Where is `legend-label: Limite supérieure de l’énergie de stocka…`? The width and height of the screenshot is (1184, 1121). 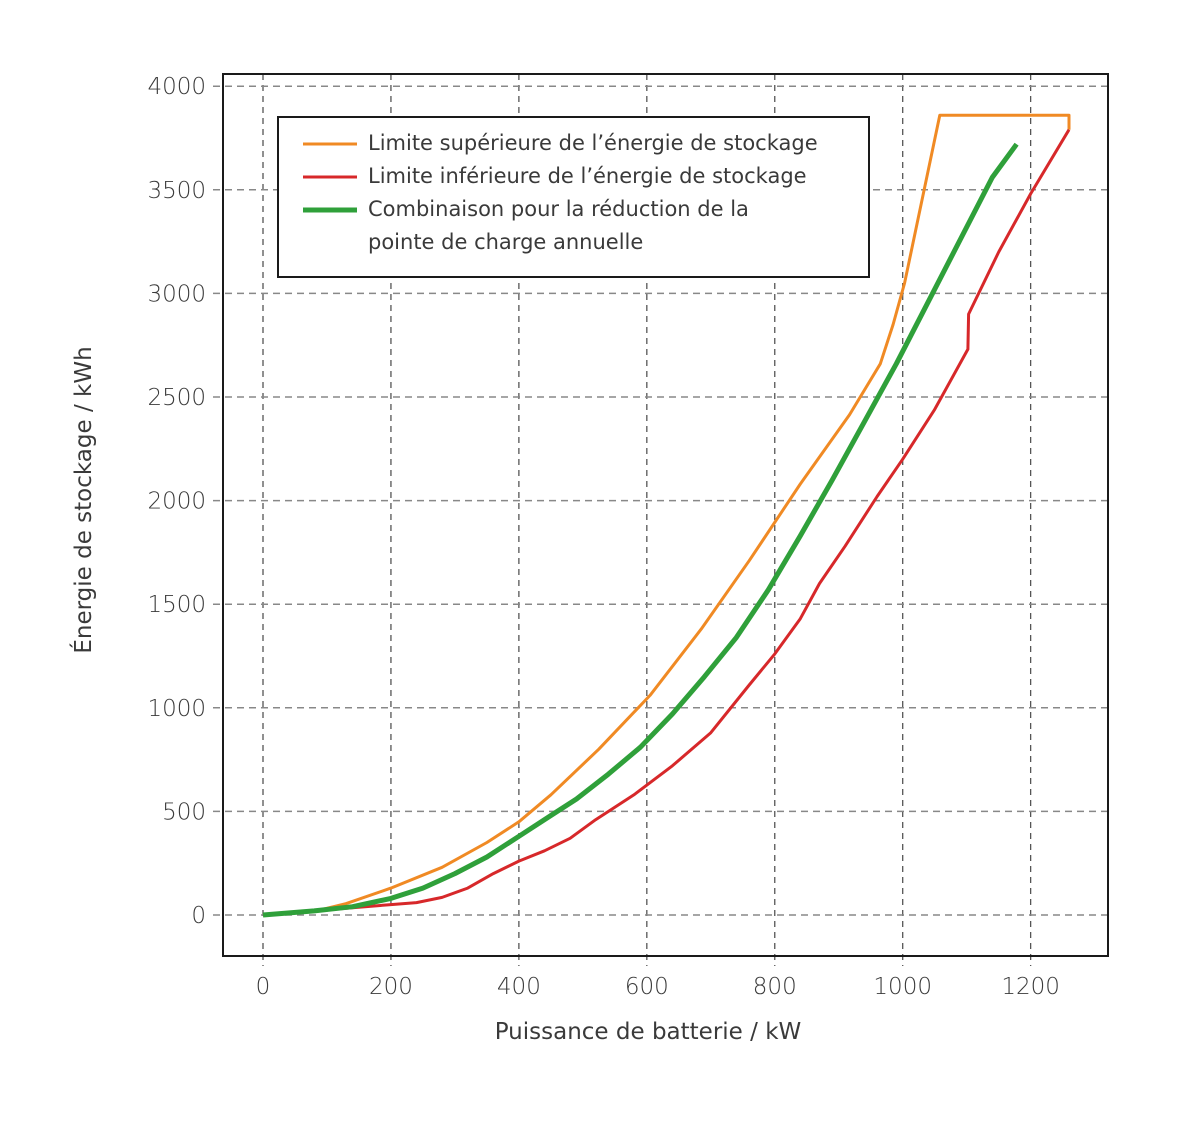 legend-label: Limite supérieure de l’énergie de stocka… is located at coordinates (593, 143).